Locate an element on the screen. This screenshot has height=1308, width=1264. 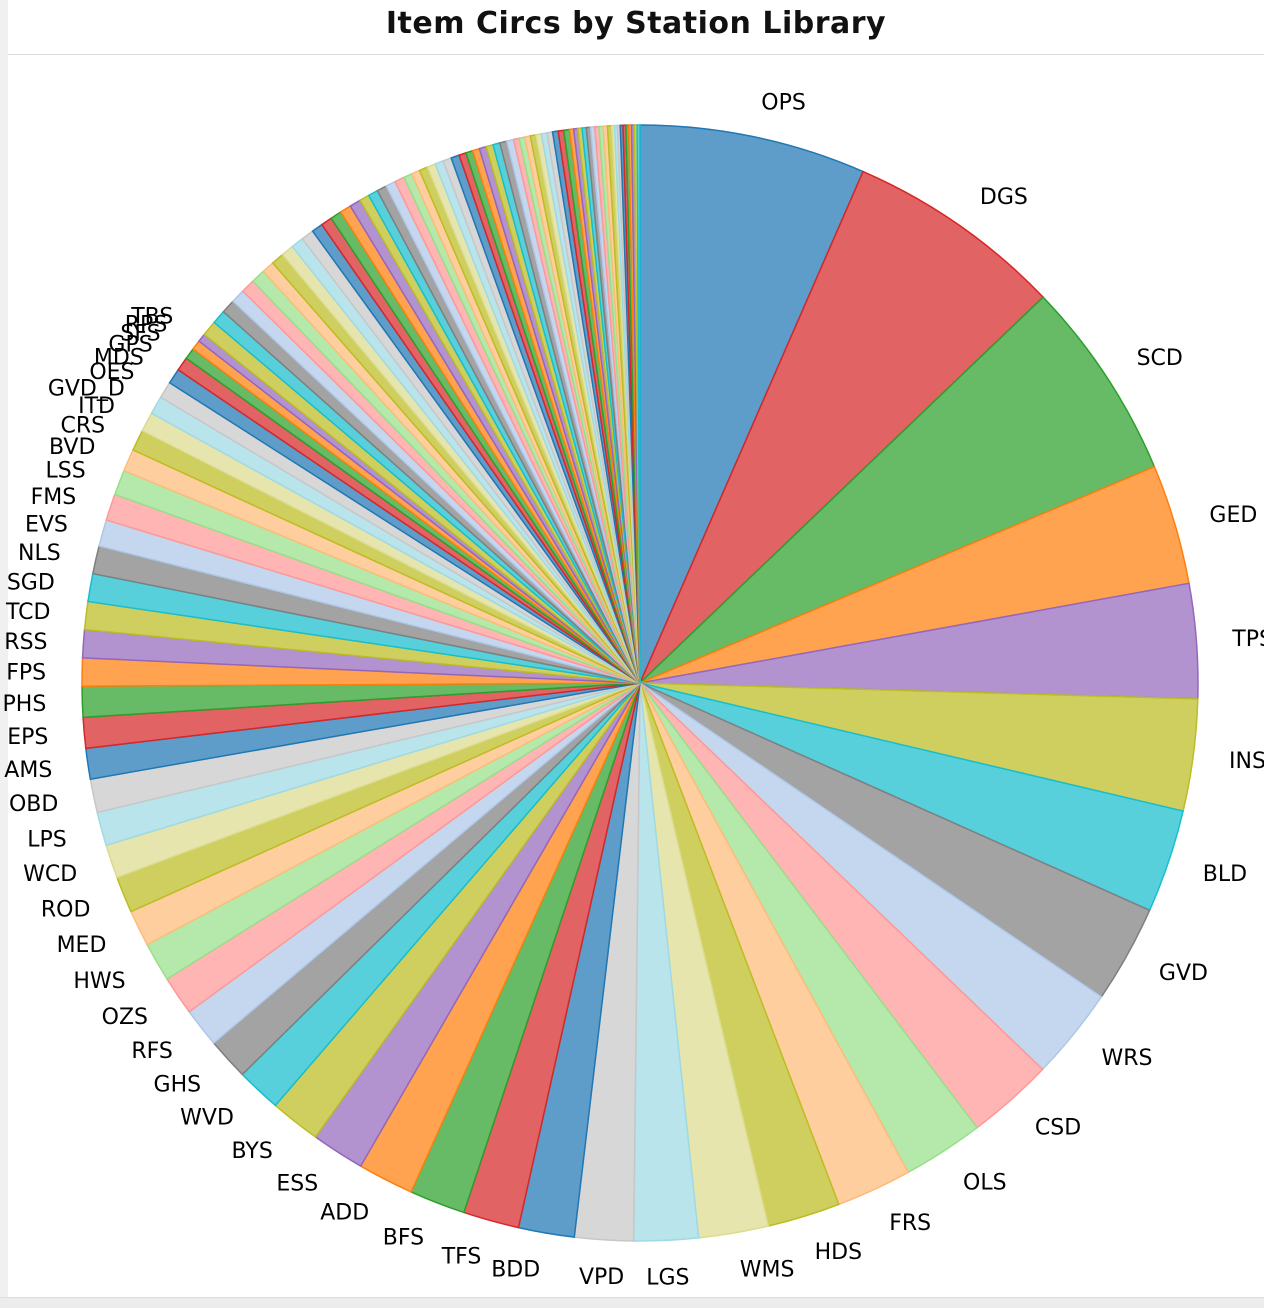
slice-label-bfs: BFS is located at coordinates (403, 1237).